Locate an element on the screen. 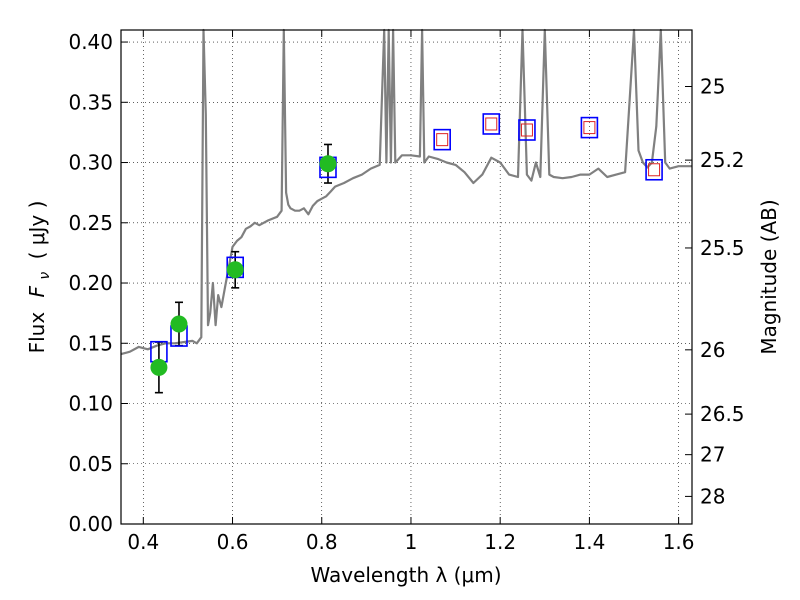 Image resolution: width=800 pixels, height=600 pixels. x-tick-label: 0.8 is located at coordinates (322, 542).